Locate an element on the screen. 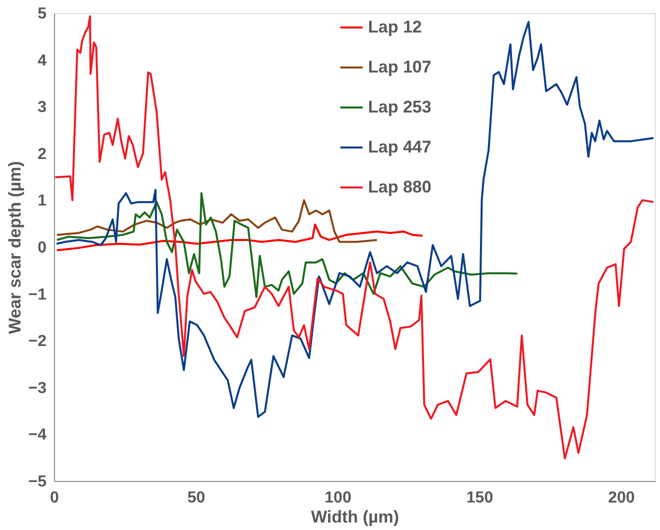 Image resolution: width=660 pixels, height=530 pixels. x-tick-label: 200 is located at coordinates (621, 498).